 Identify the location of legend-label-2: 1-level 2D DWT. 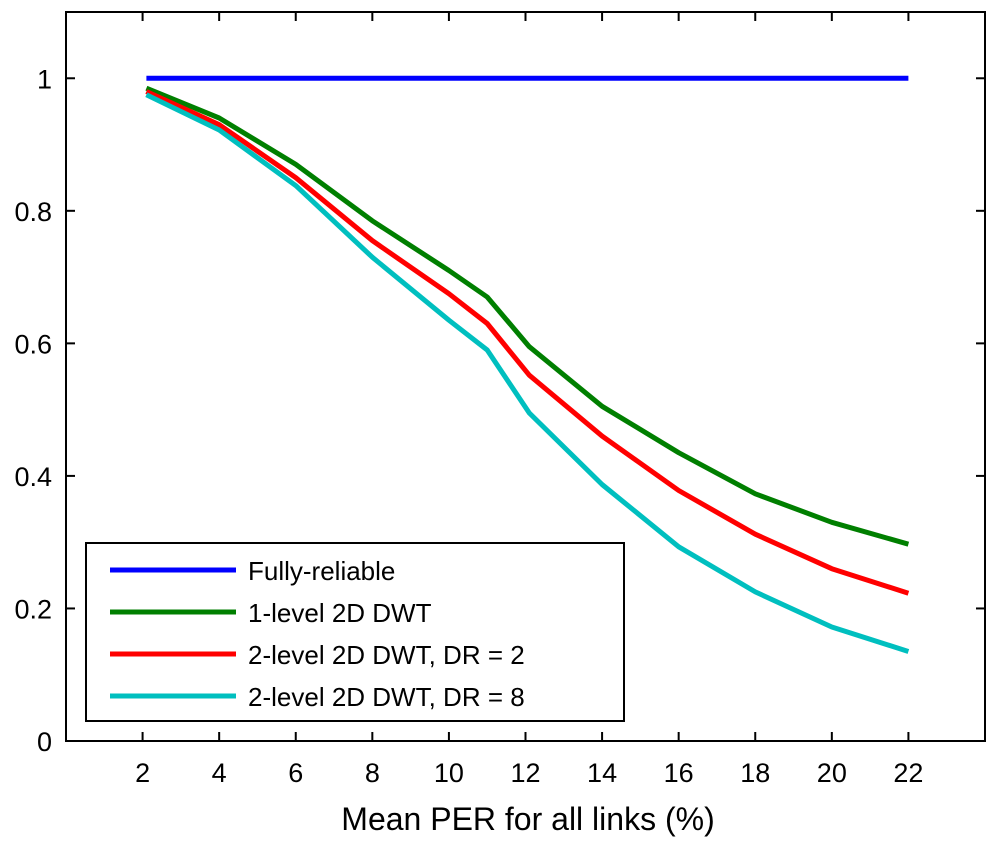
(340, 613).